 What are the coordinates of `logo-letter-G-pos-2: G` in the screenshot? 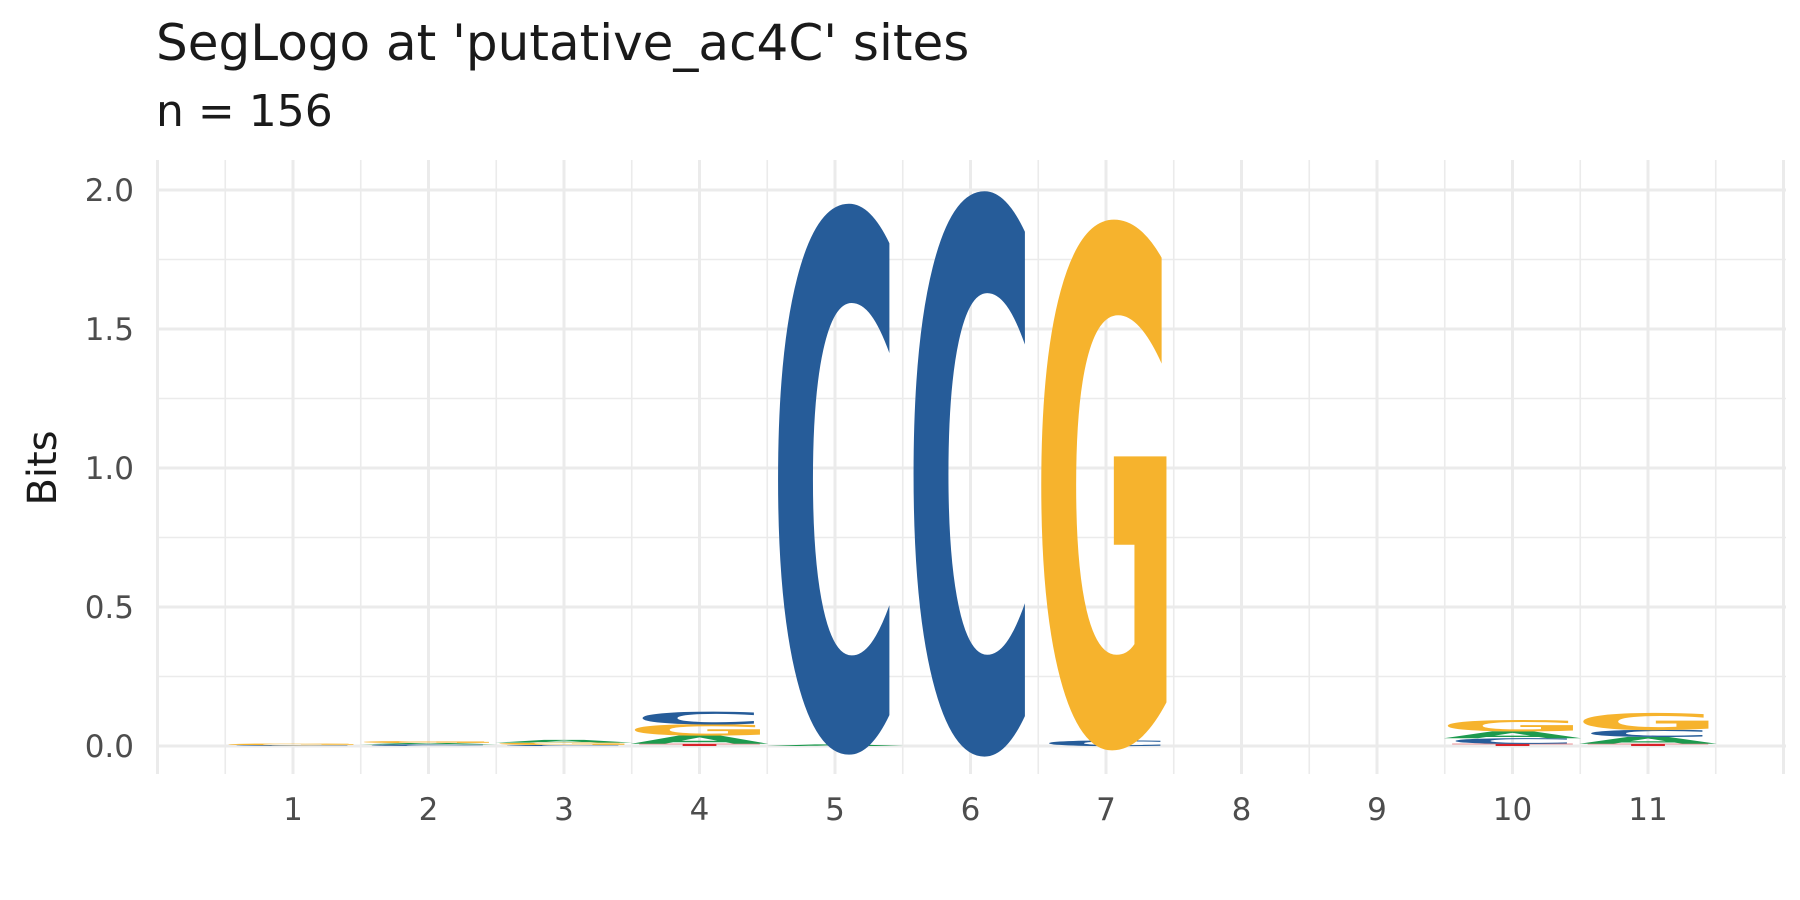 It's located at (428, 741).